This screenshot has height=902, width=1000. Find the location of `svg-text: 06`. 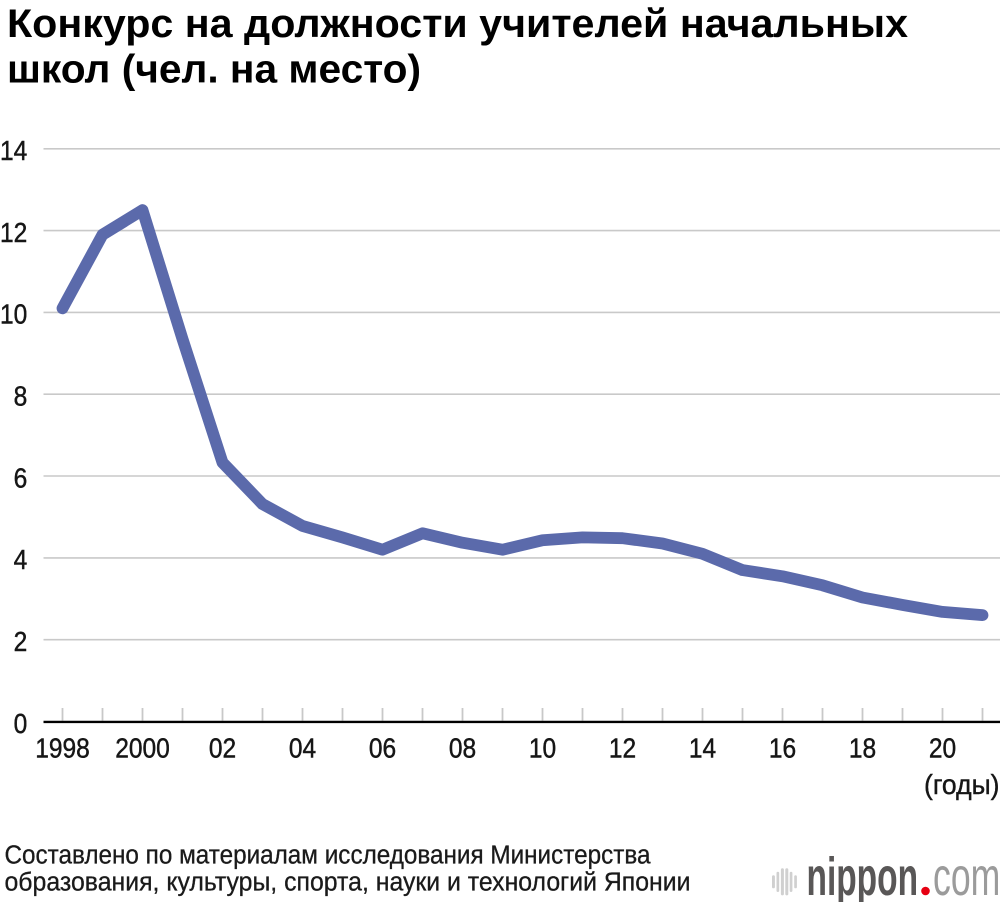

svg-text: 06 is located at coordinates (382, 748).